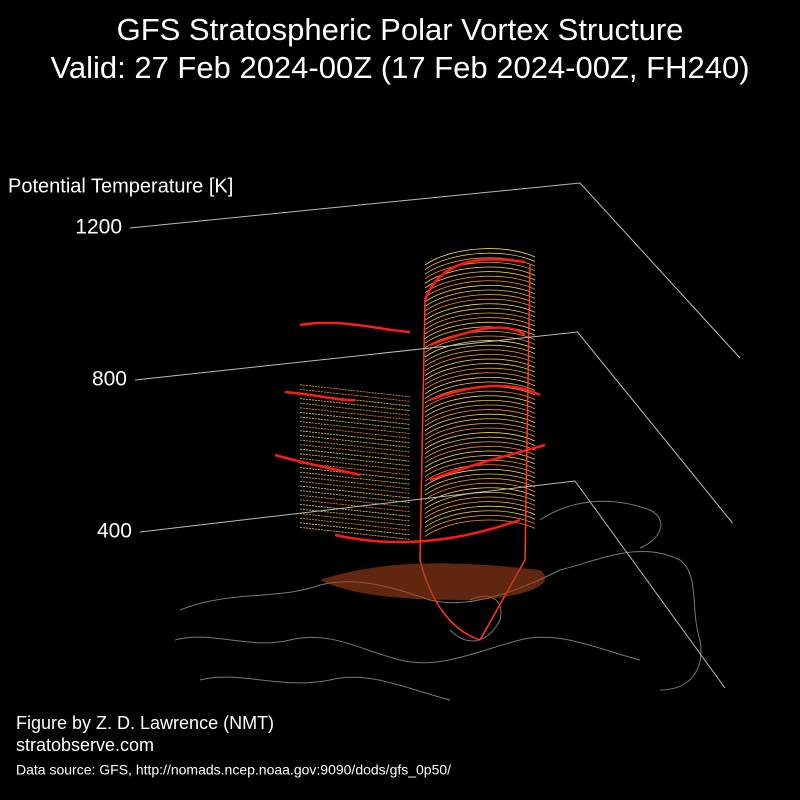 The height and width of the screenshot is (800, 800). What do you see at coordinates (85, 745) in the screenshot?
I see `credit-site: stratobserve.com` at bounding box center [85, 745].